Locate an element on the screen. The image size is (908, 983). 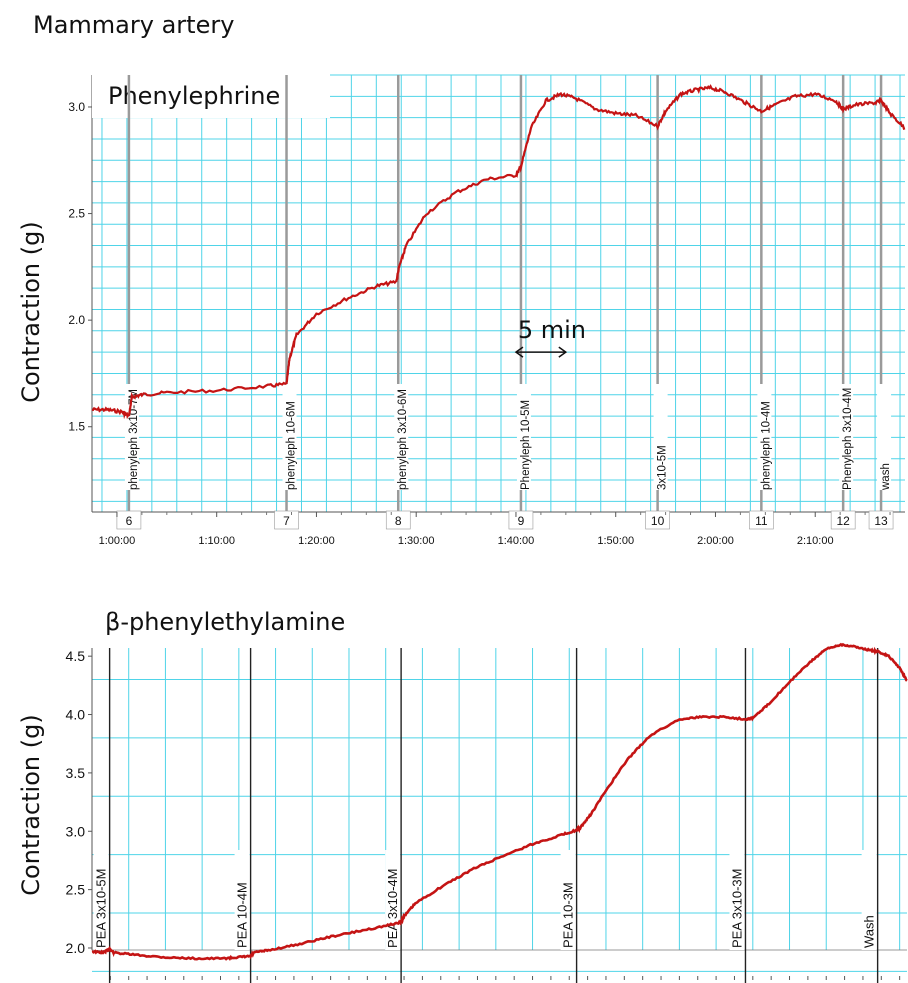
y-tick-label: 4.5 is located at coordinates (76, 656).